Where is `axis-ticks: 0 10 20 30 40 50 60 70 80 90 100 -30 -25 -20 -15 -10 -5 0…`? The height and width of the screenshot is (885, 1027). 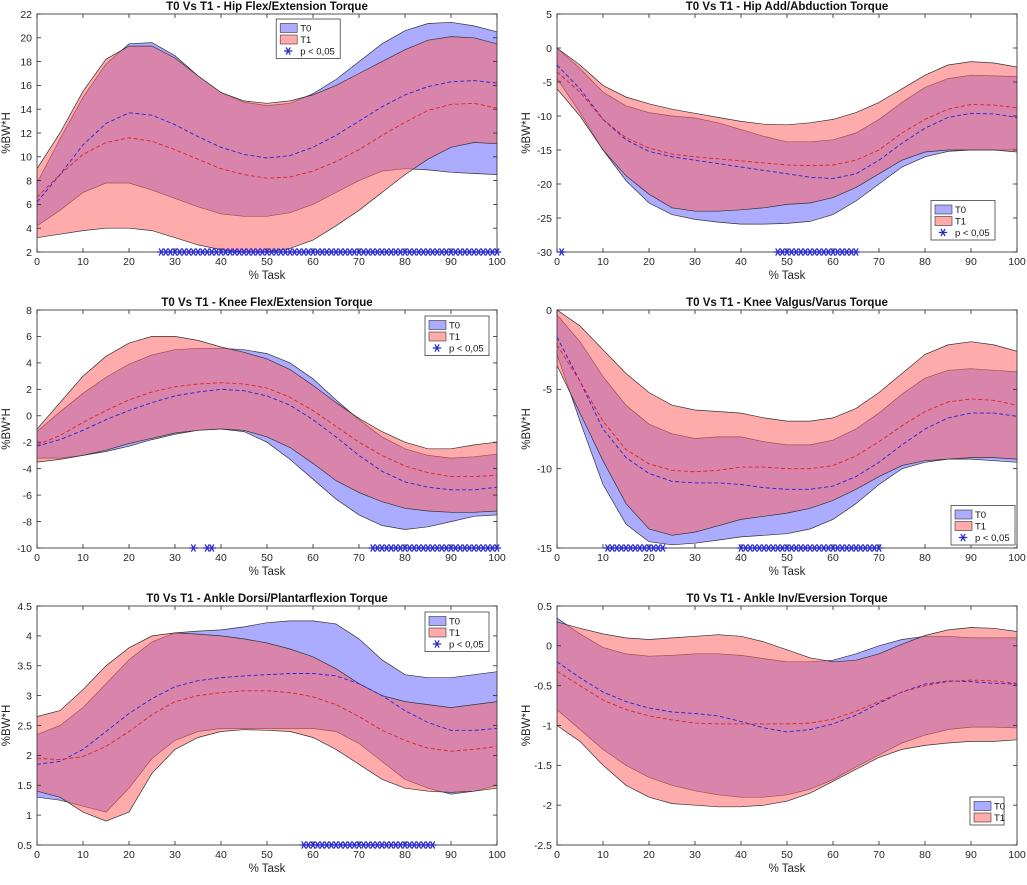 axis-ticks: 0 10 20 30 40 50 60 70 80 90 100 -30 -25 -20 -15 -10 -5 0… is located at coordinates (781, 138).